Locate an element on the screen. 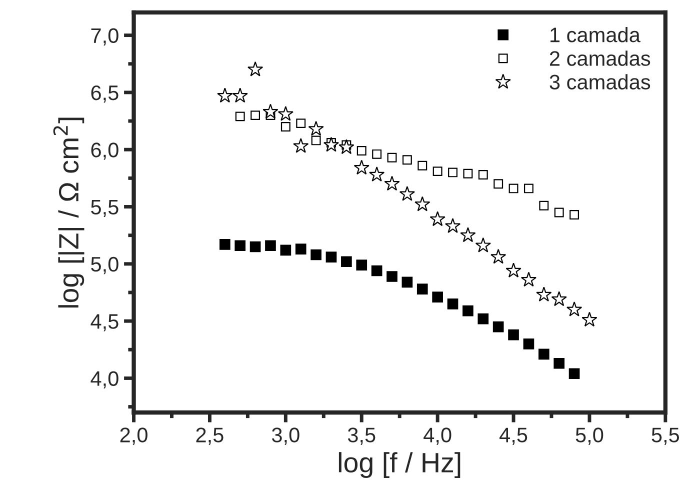 The height and width of the screenshot is (497, 686). y-tick-label: 5,0 is located at coordinates (104, 265).